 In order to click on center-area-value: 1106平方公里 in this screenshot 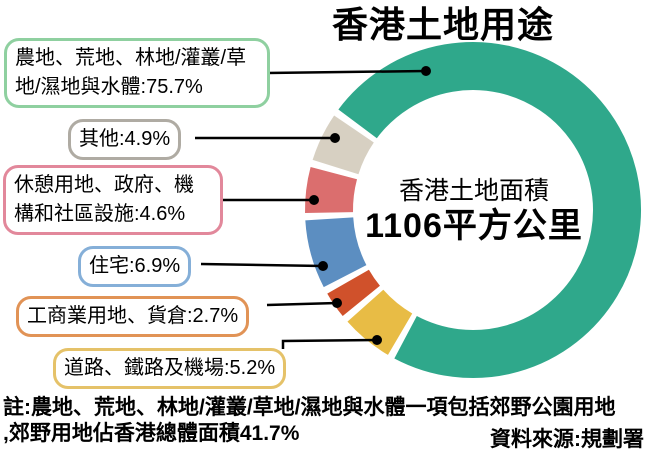, I will do `click(474, 226)`.